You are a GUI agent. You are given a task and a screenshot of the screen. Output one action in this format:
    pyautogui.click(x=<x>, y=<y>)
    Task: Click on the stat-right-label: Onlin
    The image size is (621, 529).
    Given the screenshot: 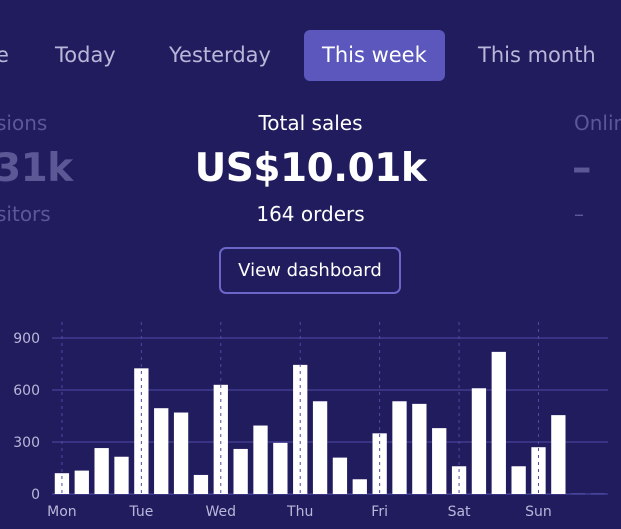 What is the action you would take?
    pyautogui.click(x=597, y=123)
    